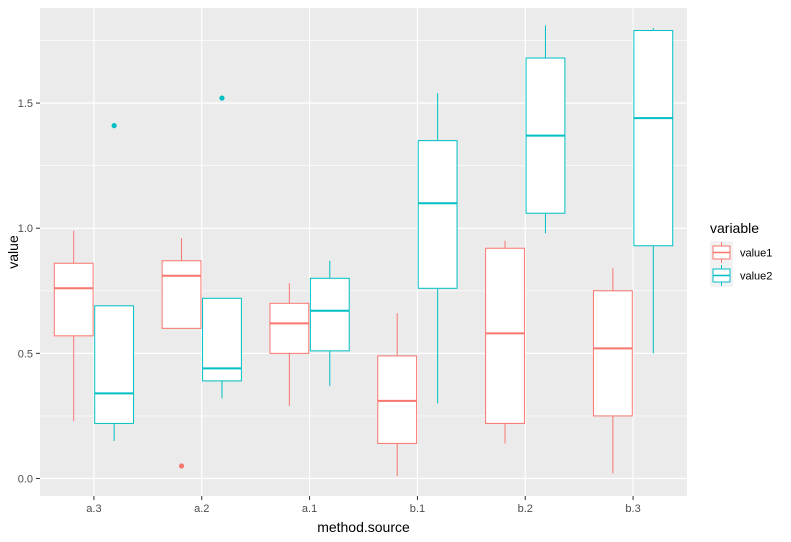 Image resolution: width=791 pixels, height=542 pixels. What do you see at coordinates (201, 509) in the screenshot?
I see `x-tick-label: a.2` at bounding box center [201, 509].